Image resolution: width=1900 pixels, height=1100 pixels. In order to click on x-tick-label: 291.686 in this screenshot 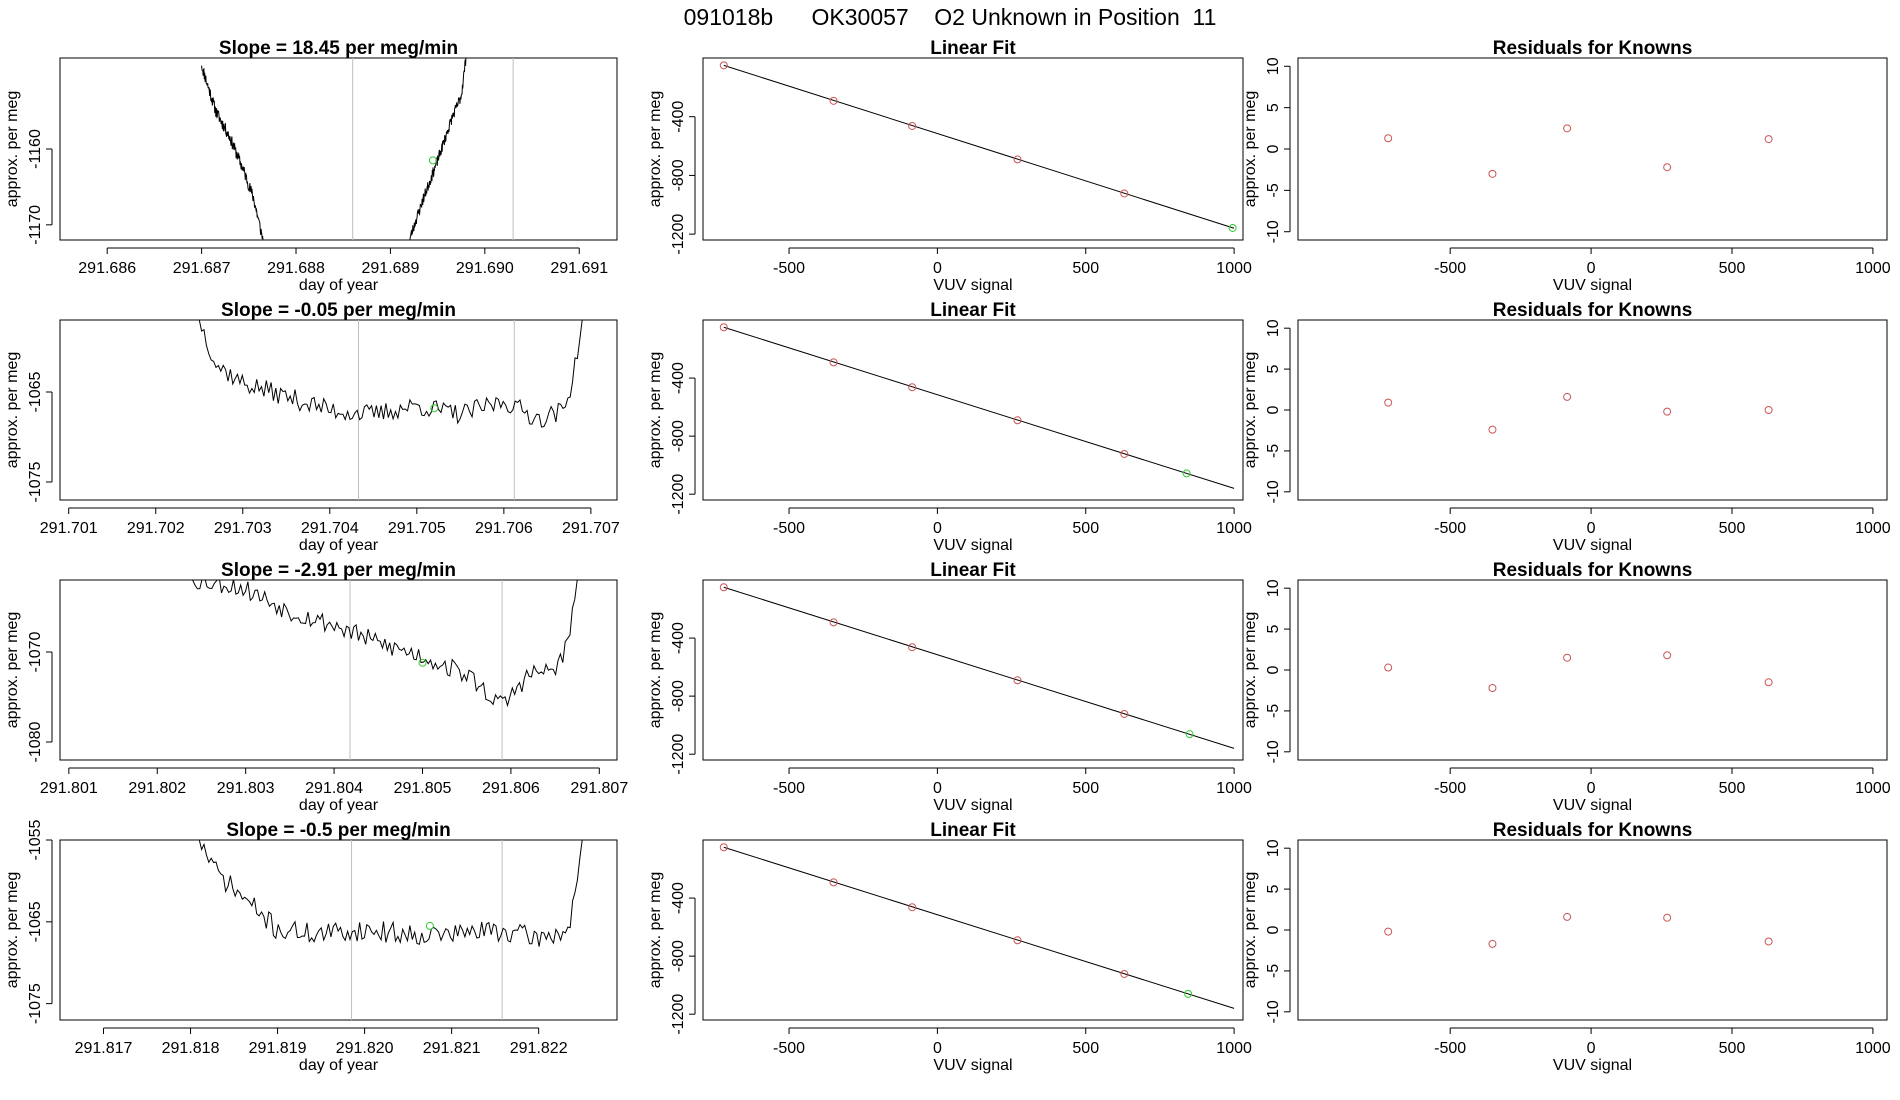, I will do `click(107, 268)`.